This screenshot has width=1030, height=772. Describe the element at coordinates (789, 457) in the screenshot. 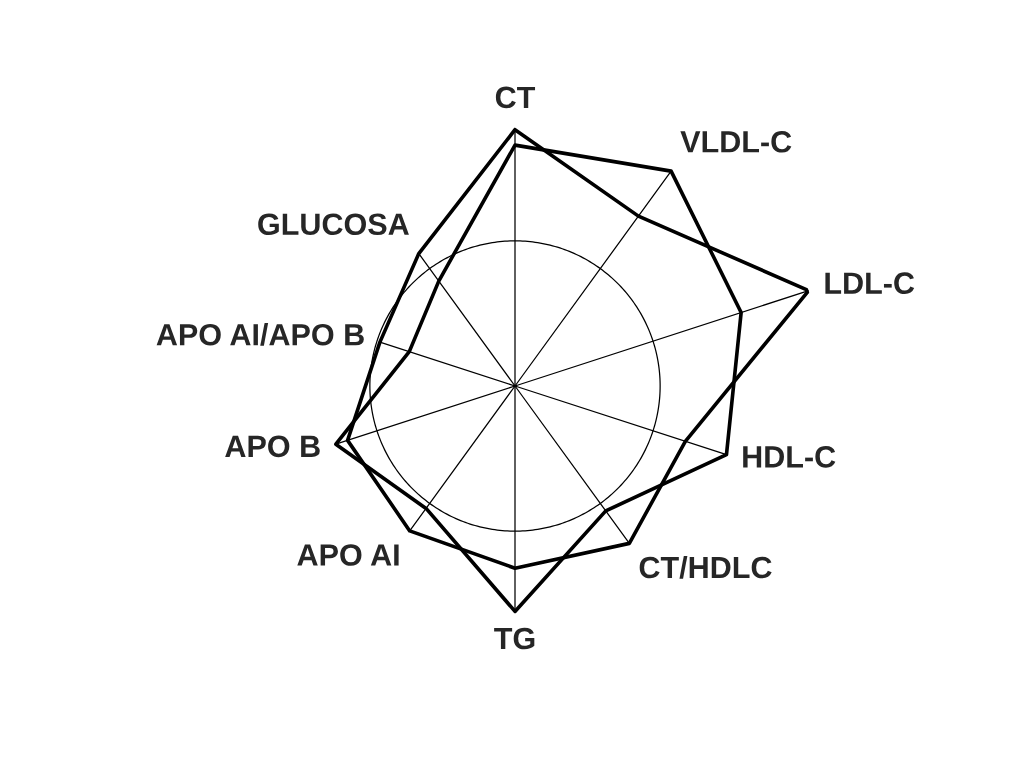

I see `spoke-label: HDL-C` at that location.